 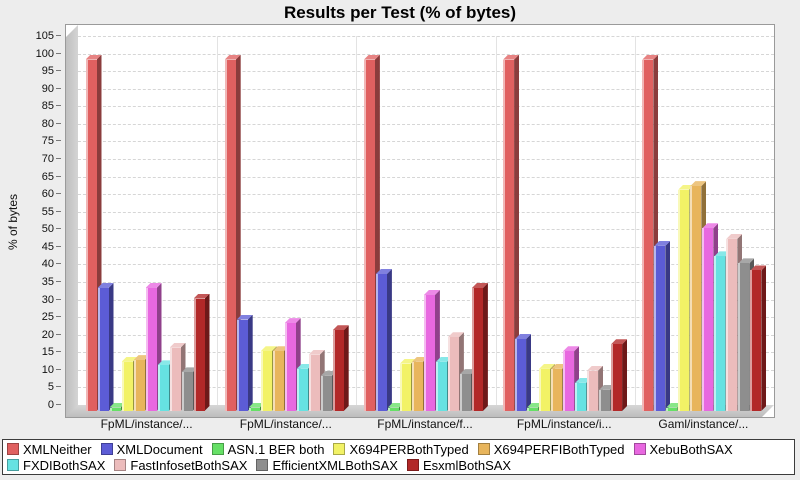 I want to click on y-axis-tick-label: 75, so click(x=47, y=141).